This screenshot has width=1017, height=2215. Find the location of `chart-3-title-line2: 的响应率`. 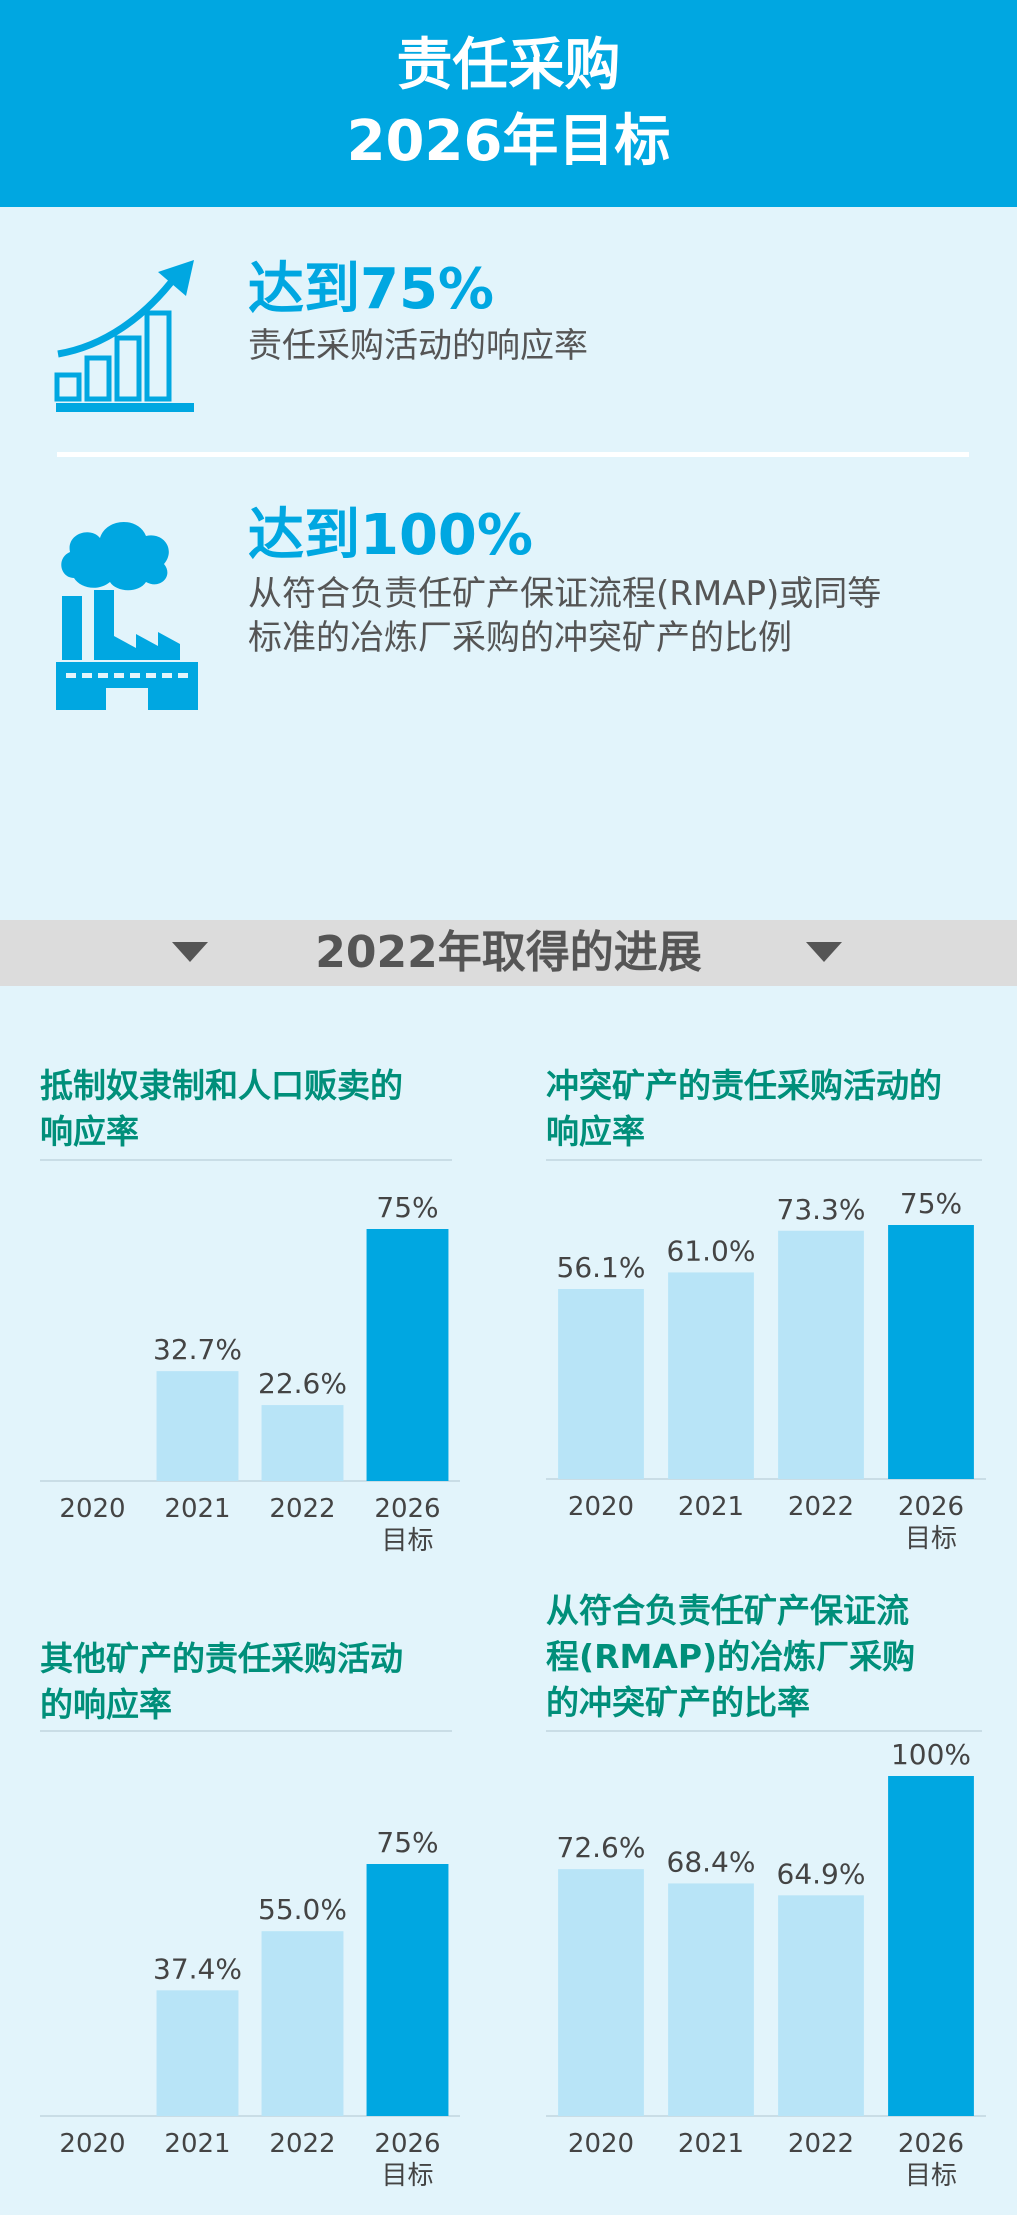

chart-3-title-line2: 的响应率 is located at coordinates (106, 1704).